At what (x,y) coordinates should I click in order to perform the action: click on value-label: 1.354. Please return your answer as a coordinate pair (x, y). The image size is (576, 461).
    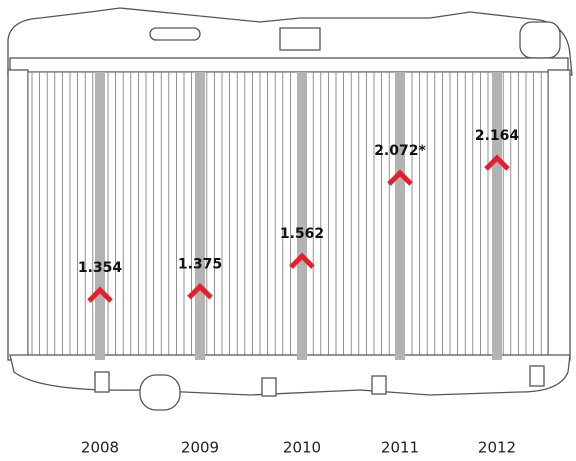
    Looking at the image, I should click on (100, 268).